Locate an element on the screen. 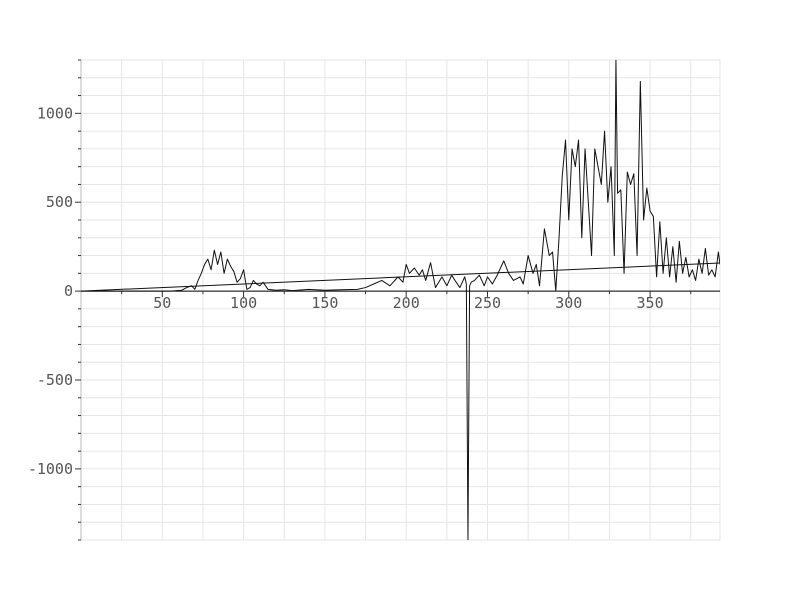 Image resolution: width=800 pixels, height=605 pixels. x-tick-label: 50 is located at coordinates (162, 303).